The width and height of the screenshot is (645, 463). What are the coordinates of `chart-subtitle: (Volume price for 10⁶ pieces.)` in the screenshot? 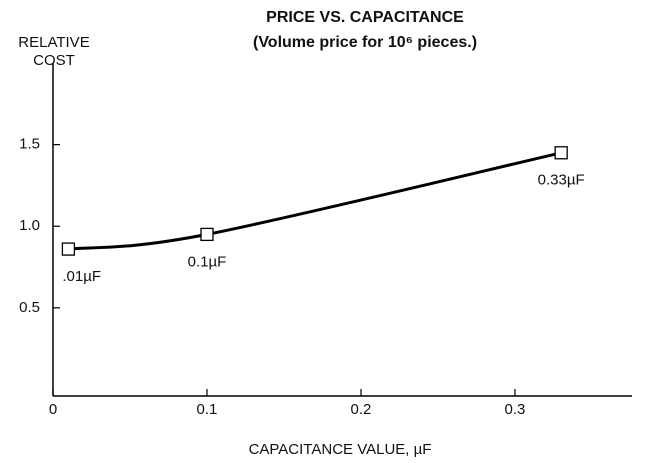 It's located at (365, 42).